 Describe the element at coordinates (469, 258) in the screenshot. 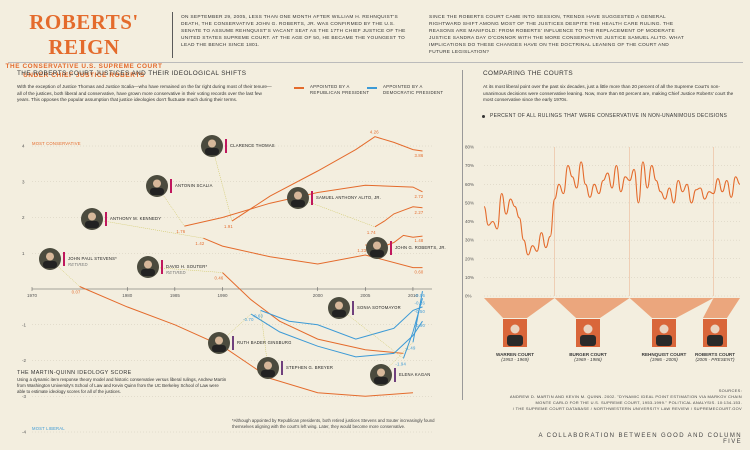

I see `y-tick-label: 20%` at that location.